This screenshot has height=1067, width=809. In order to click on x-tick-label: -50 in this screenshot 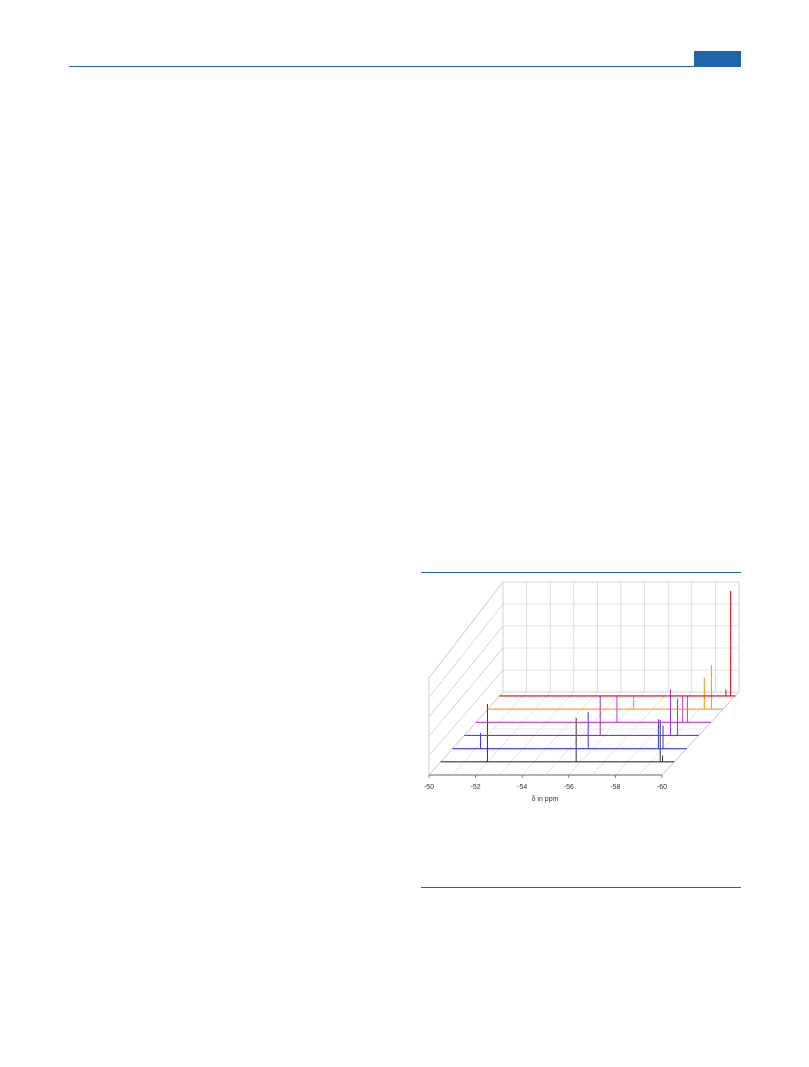, I will do `click(429, 787)`.